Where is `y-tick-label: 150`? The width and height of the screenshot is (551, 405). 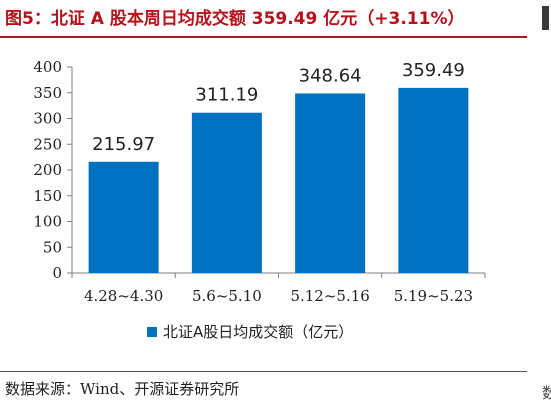 y-tick-label: 150 is located at coordinates (47, 196).